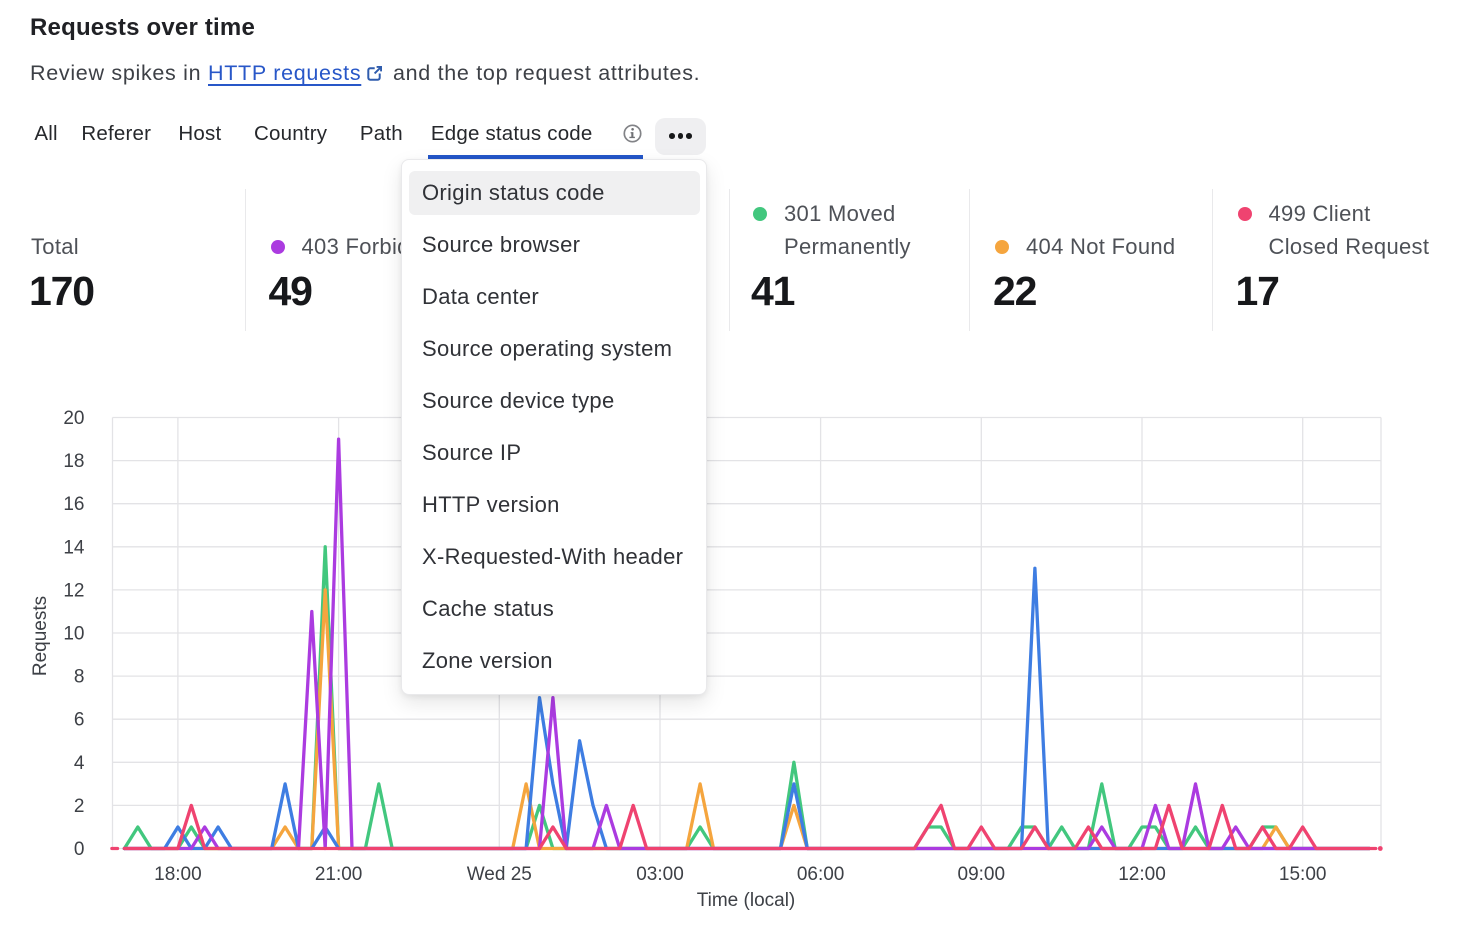 Image resolution: width=1458 pixels, height=940 pixels. Describe the element at coordinates (746, 900) in the screenshot. I see `svg-text: Time (local)` at that location.